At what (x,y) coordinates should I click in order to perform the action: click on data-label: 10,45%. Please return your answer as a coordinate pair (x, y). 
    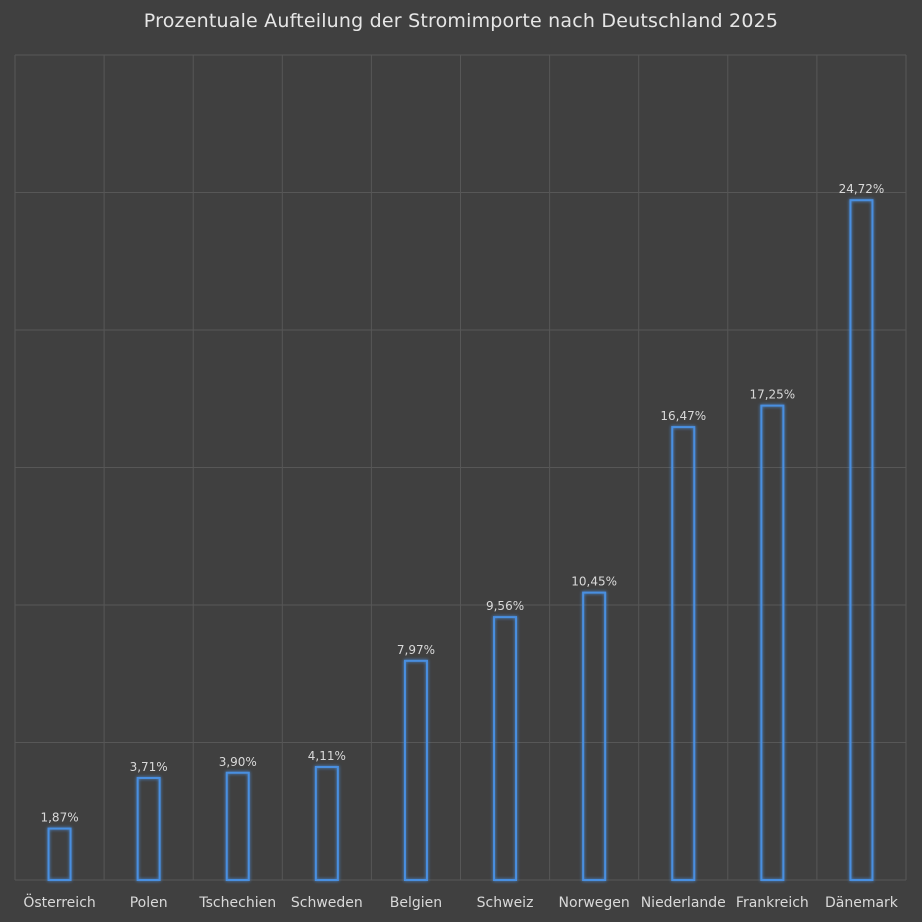
    Looking at the image, I should click on (594, 582).